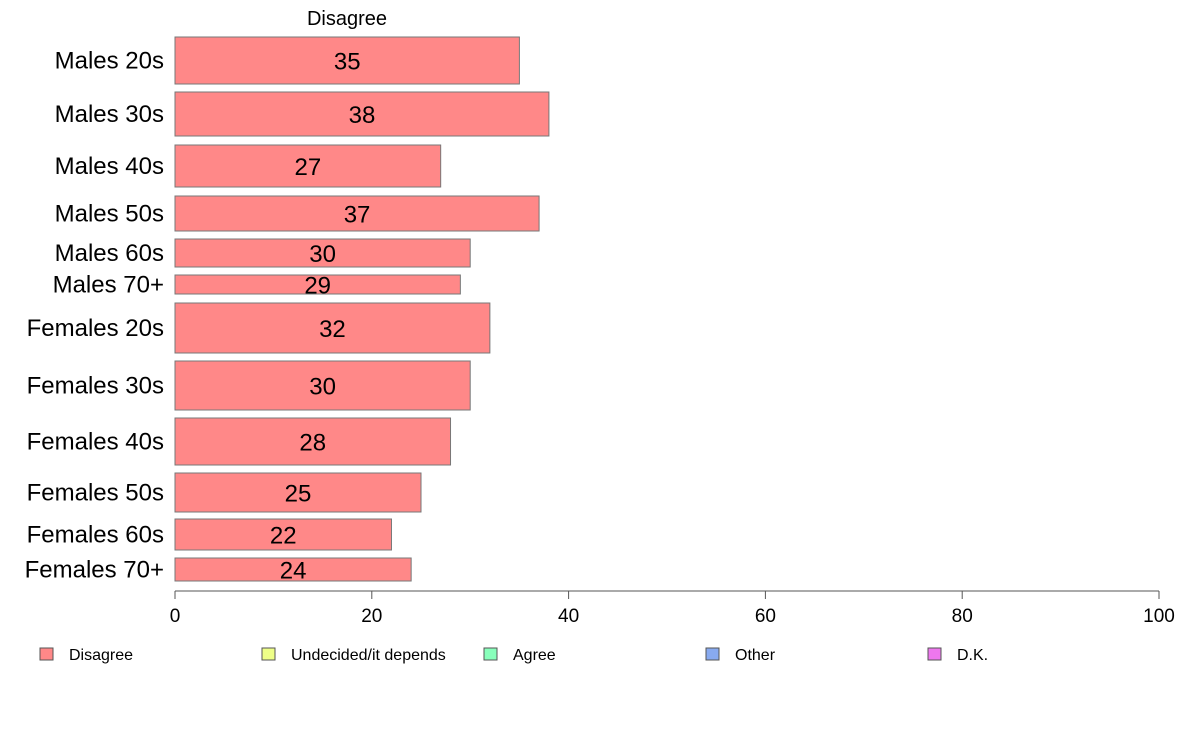 The image size is (1188, 736). I want to click on x-tick-label: 40, so click(568, 616).